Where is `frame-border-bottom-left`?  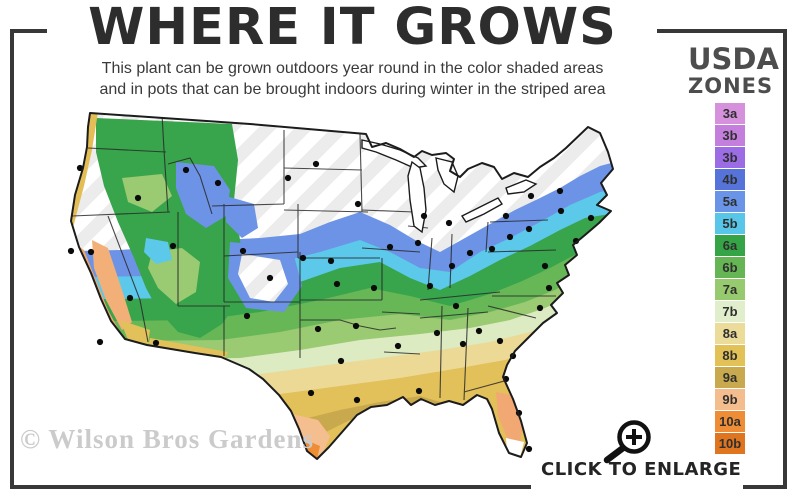
frame-border-bottom-left is located at coordinates (270, 487).